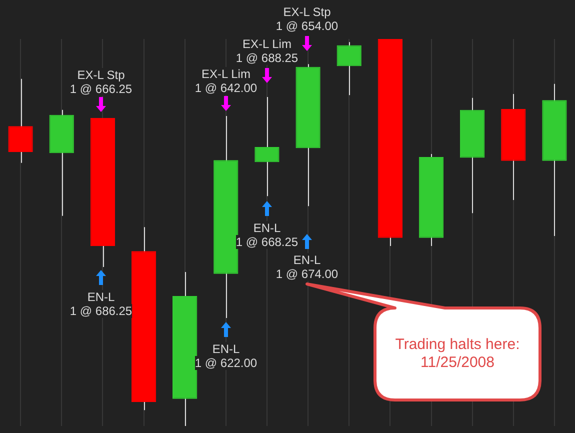 This screenshot has height=433, width=575. What do you see at coordinates (457, 354) in the screenshot?
I see `annotation: Trading halts here: 11/25/2008` at bounding box center [457, 354].